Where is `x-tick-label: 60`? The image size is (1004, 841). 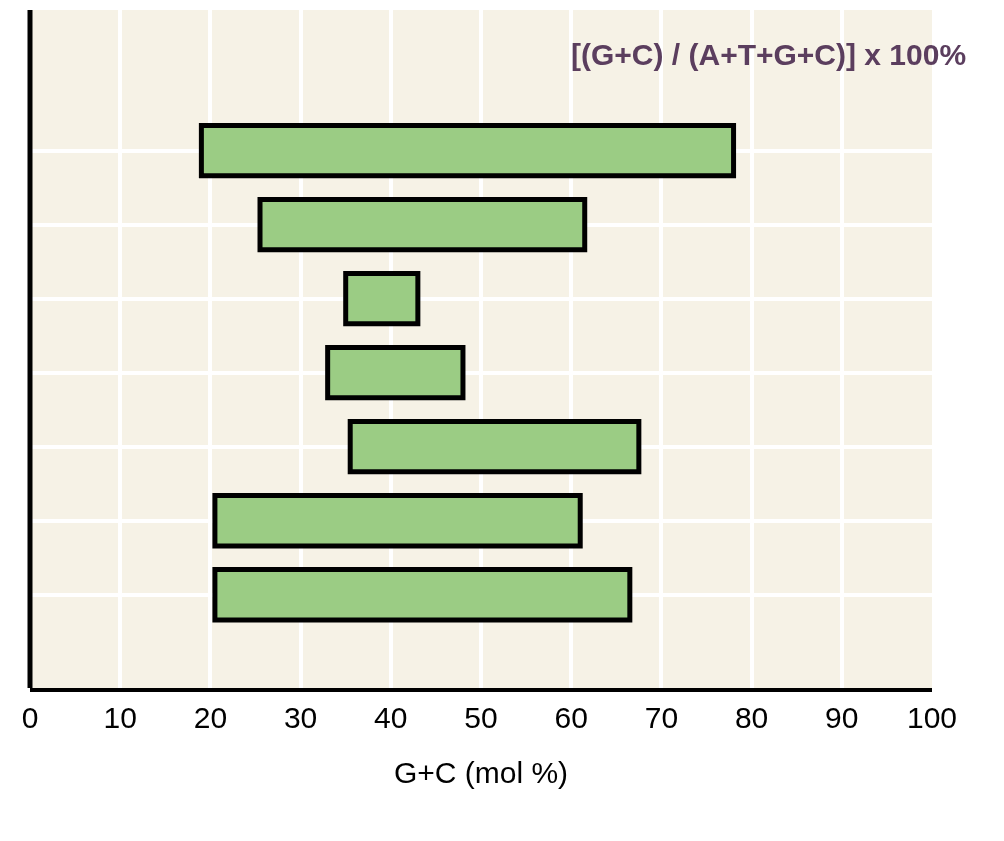 x-tick-label: 60 is located at coordinates (571, 717).